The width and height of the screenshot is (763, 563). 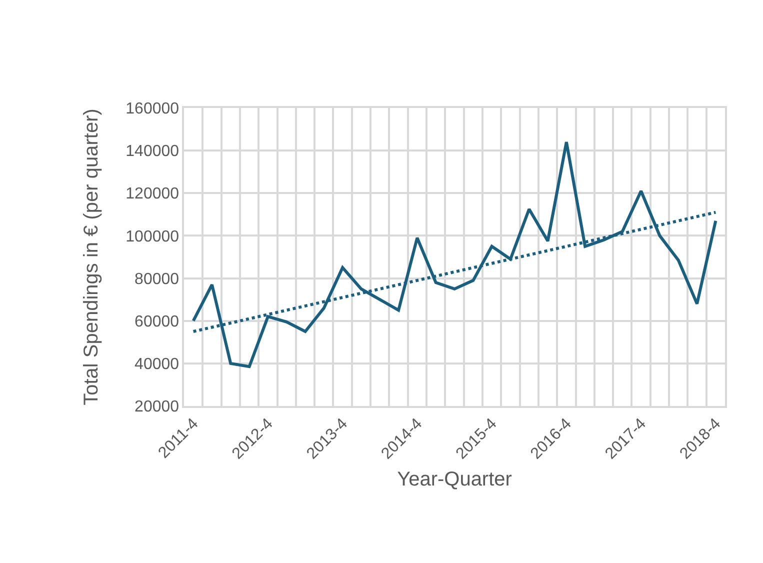 I want to click on y-tick-label: 160000, so click(x=153, y=109).